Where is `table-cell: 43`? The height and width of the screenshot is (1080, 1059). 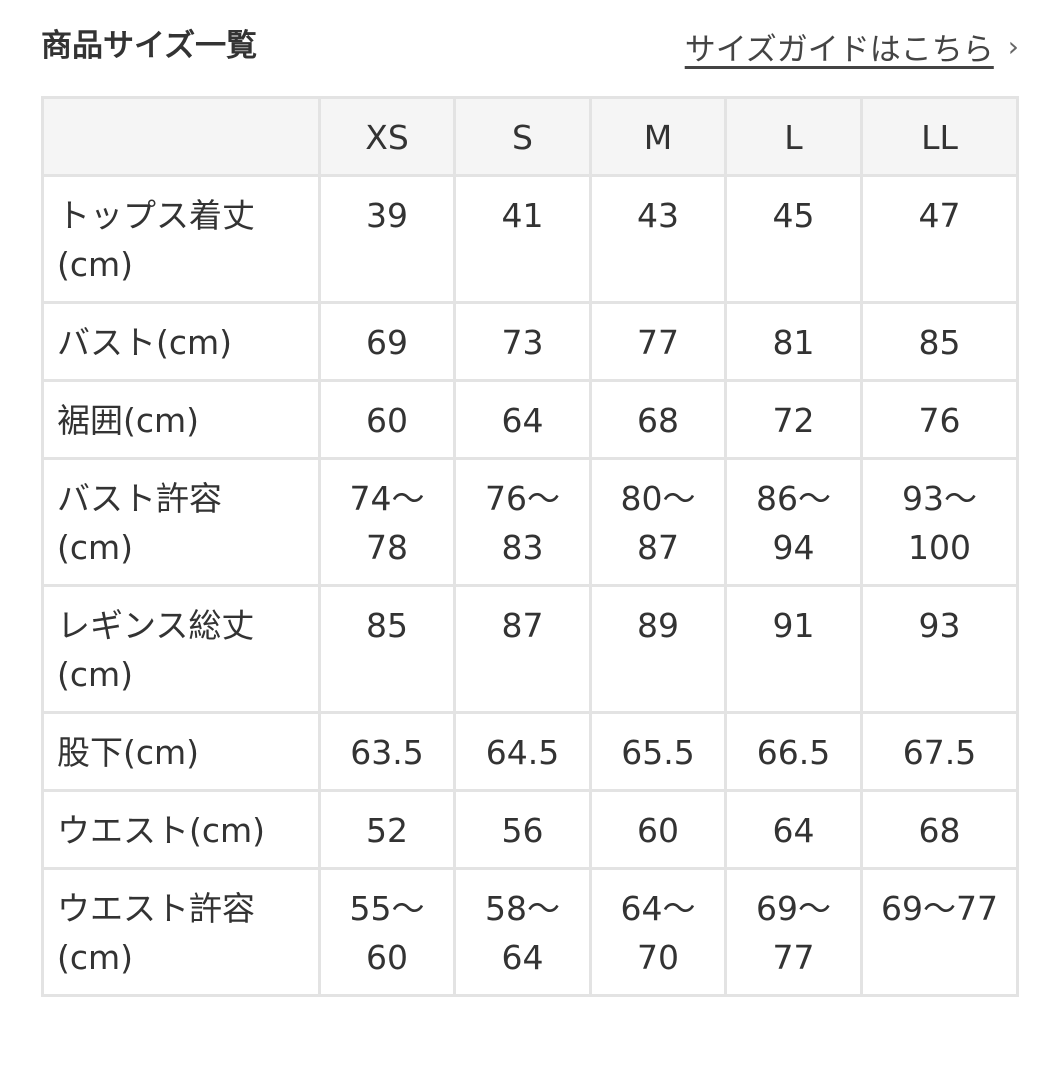
table-cell: 43 is located at coordinates (658, 239).